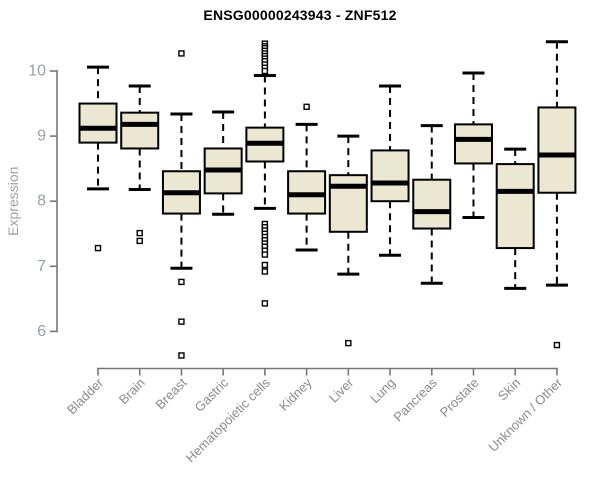 The height and width of the screenshot is (500, 600). What do you see at coordinates (37, 71) in the screenshot?
I see `y-tick-label: 10` at bounding box center [37, 71].